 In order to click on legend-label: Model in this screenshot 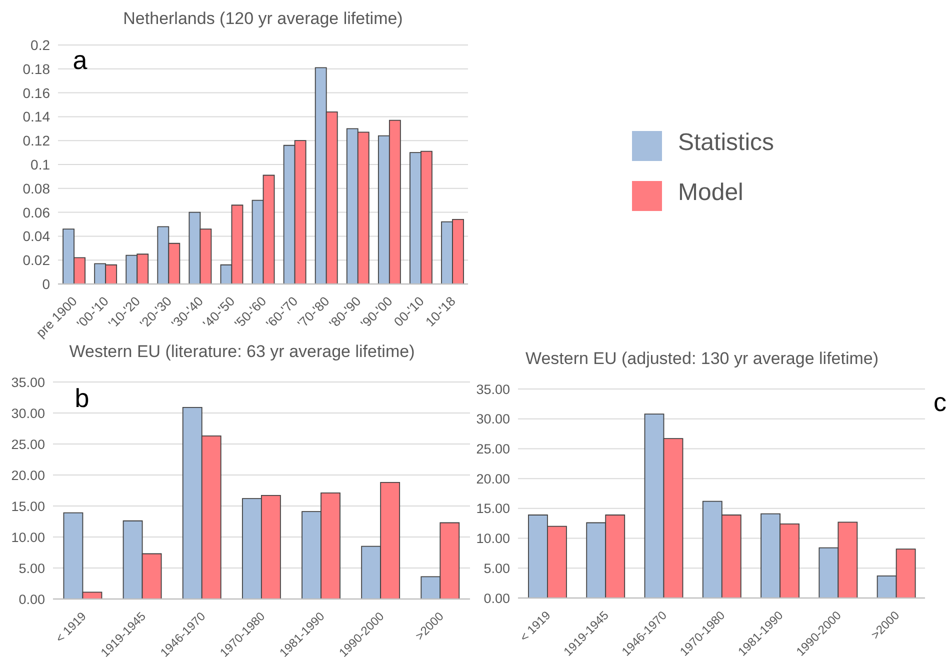, I will do `click(711, 192)`.